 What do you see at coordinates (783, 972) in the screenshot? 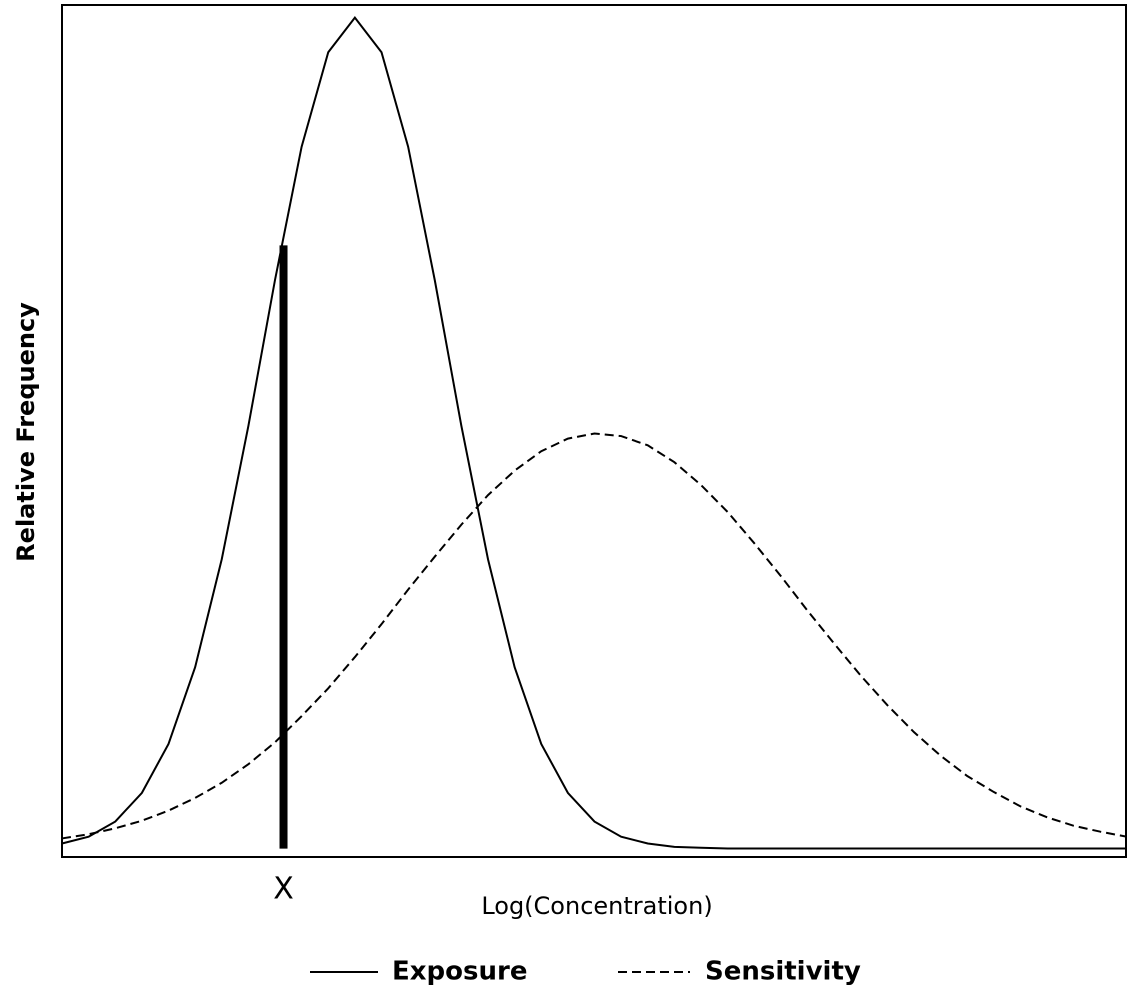
I see `legend-label: Sensitivity` at bounding box center [783, 972].